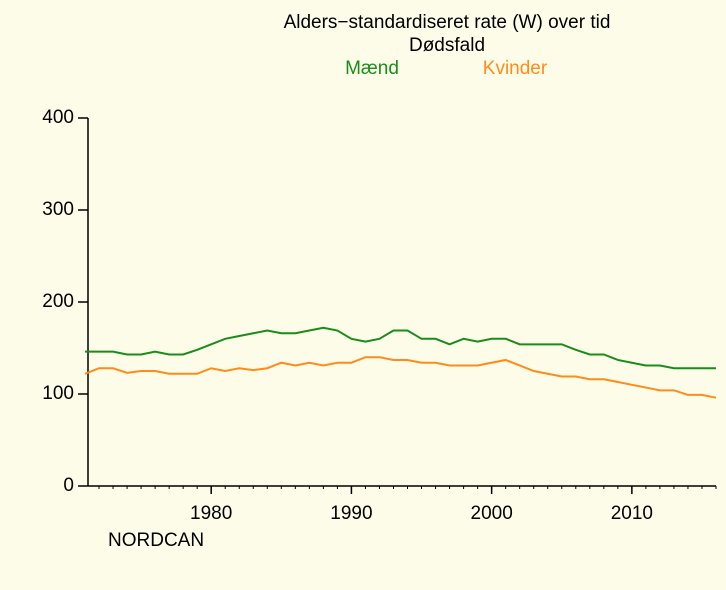 The image size is (726, 590). I want to click on chart-subtitle: Dødsfald, so click(447, 45).